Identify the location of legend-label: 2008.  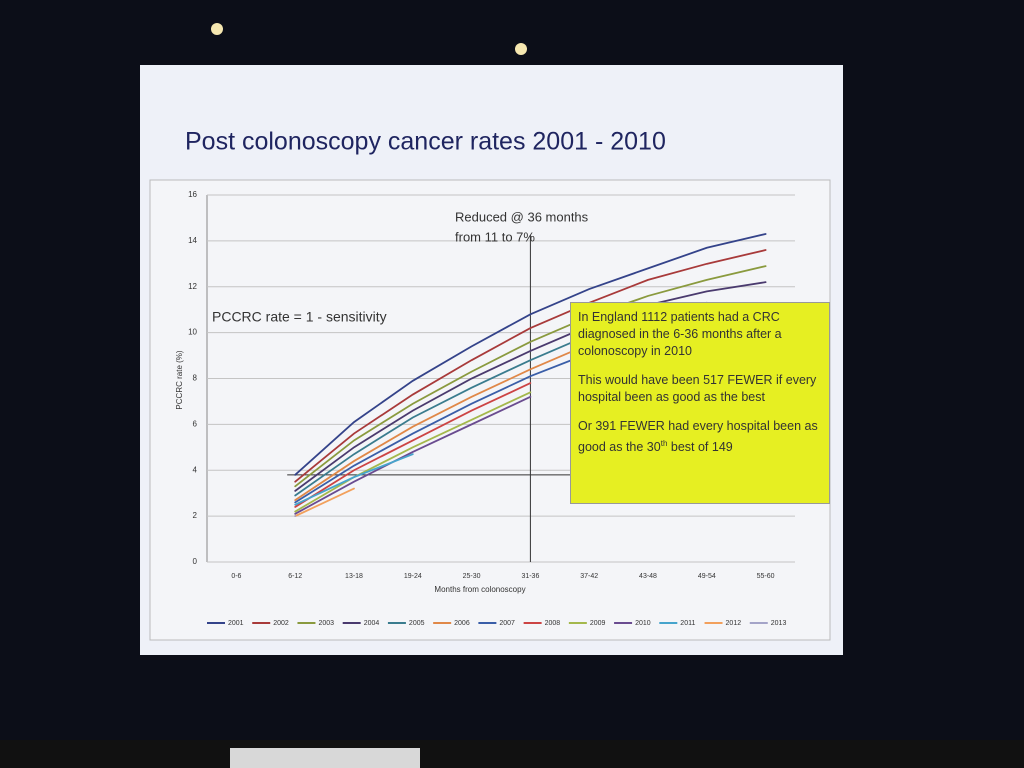
(553, 623).